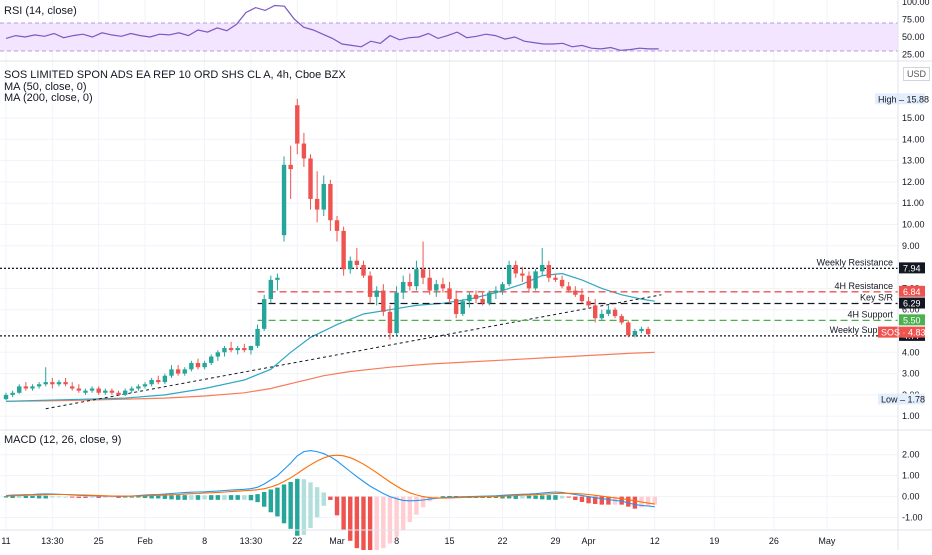 The image size is (932, 555). I want to click on macd-title: MACD (12, 26, close, 9), so click(63, 440).